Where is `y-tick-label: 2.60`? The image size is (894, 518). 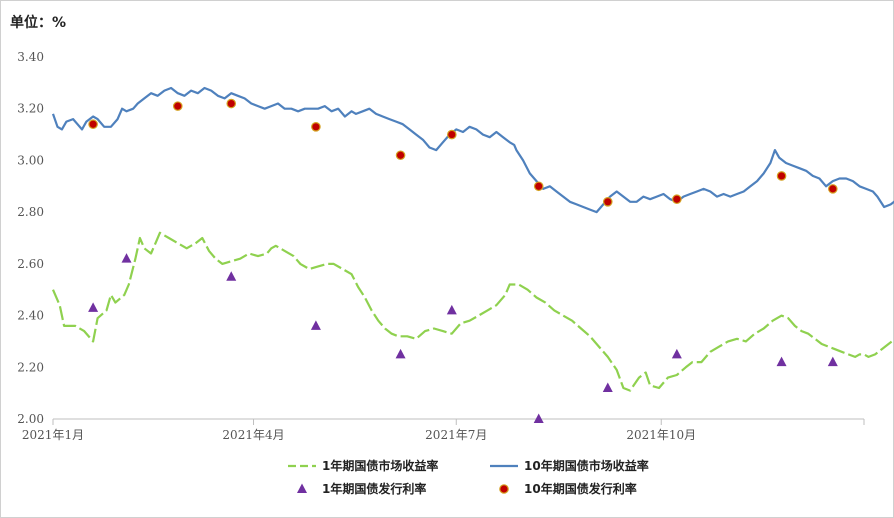
y-tick-label: 2.60 is located at coordinates (30, 264).